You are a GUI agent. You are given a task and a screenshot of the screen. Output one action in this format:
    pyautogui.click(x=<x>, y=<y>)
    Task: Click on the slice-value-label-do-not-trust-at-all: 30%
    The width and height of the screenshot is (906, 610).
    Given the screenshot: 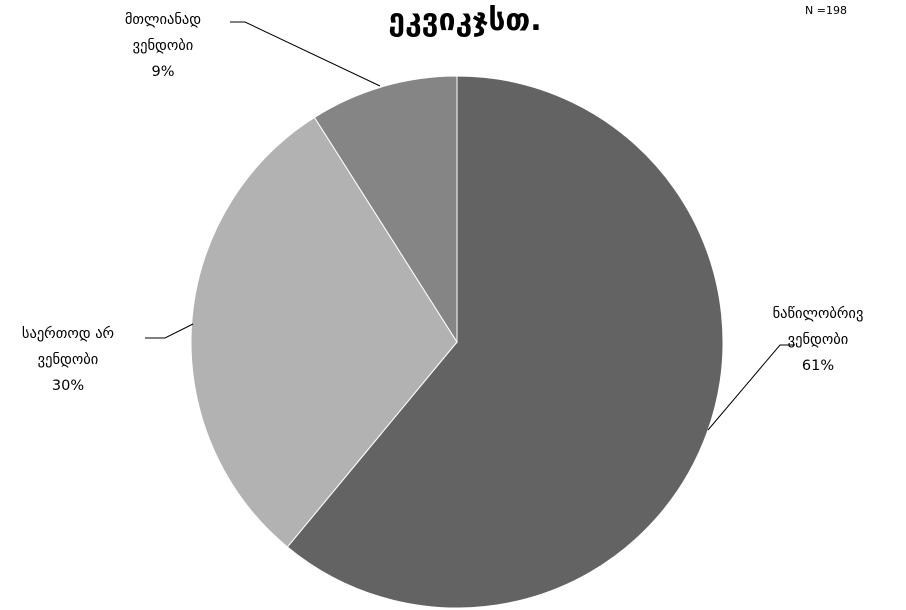 What is the action you would take?
    pyautogui.click(x=68, y=386)
    